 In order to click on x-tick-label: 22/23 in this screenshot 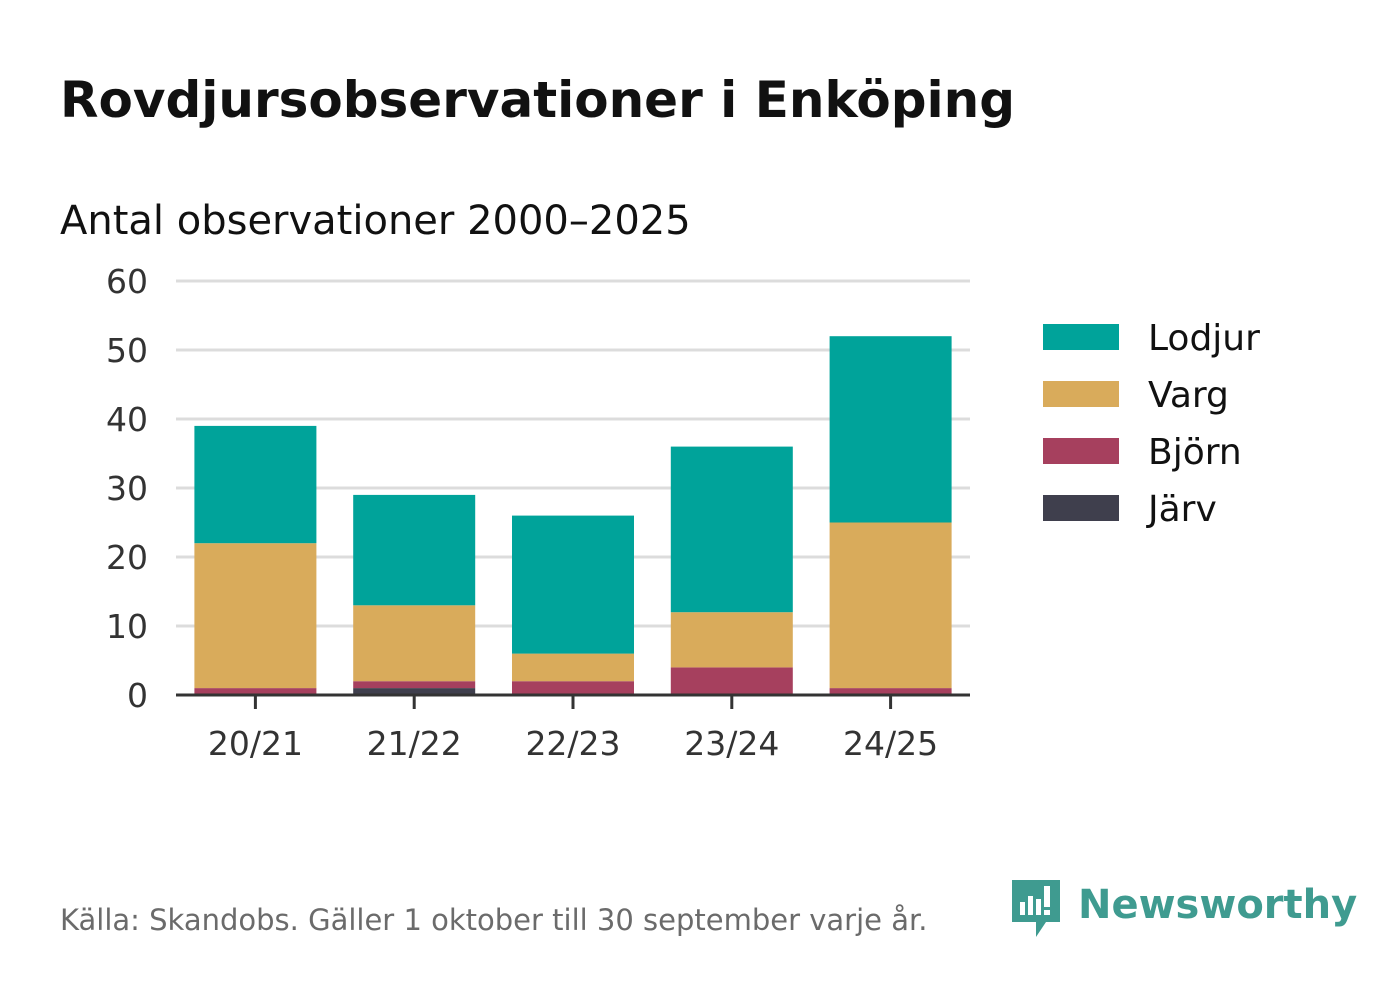, I will do `click(572, 743)`.